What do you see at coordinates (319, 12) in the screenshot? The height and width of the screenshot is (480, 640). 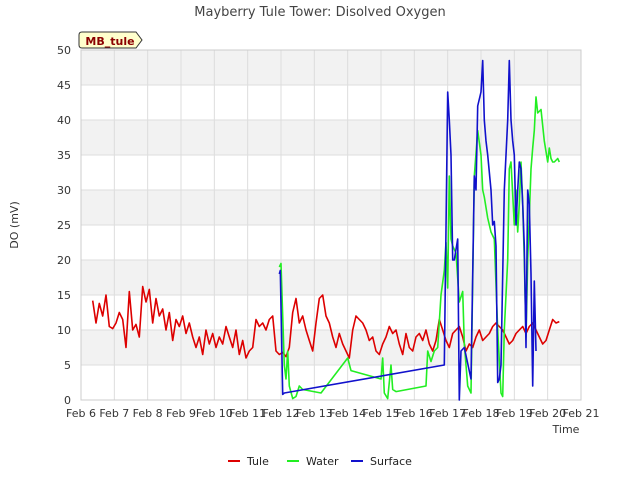 I see `chart-title: Mayberry Tule Tower: Disolved Oxygen` at bounding box center [319, 12].